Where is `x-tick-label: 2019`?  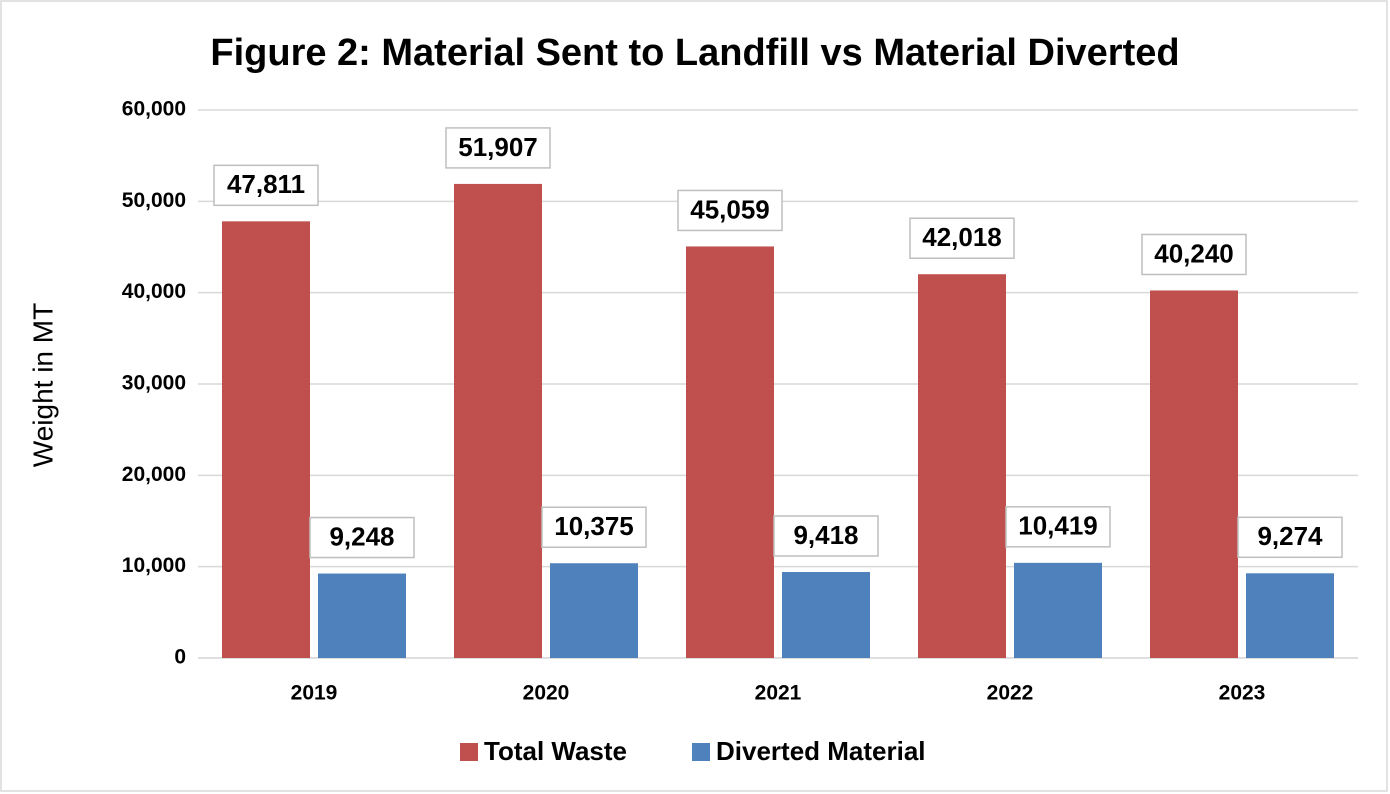 x-tick-label: 2019 is located at coordinates (314, 693).